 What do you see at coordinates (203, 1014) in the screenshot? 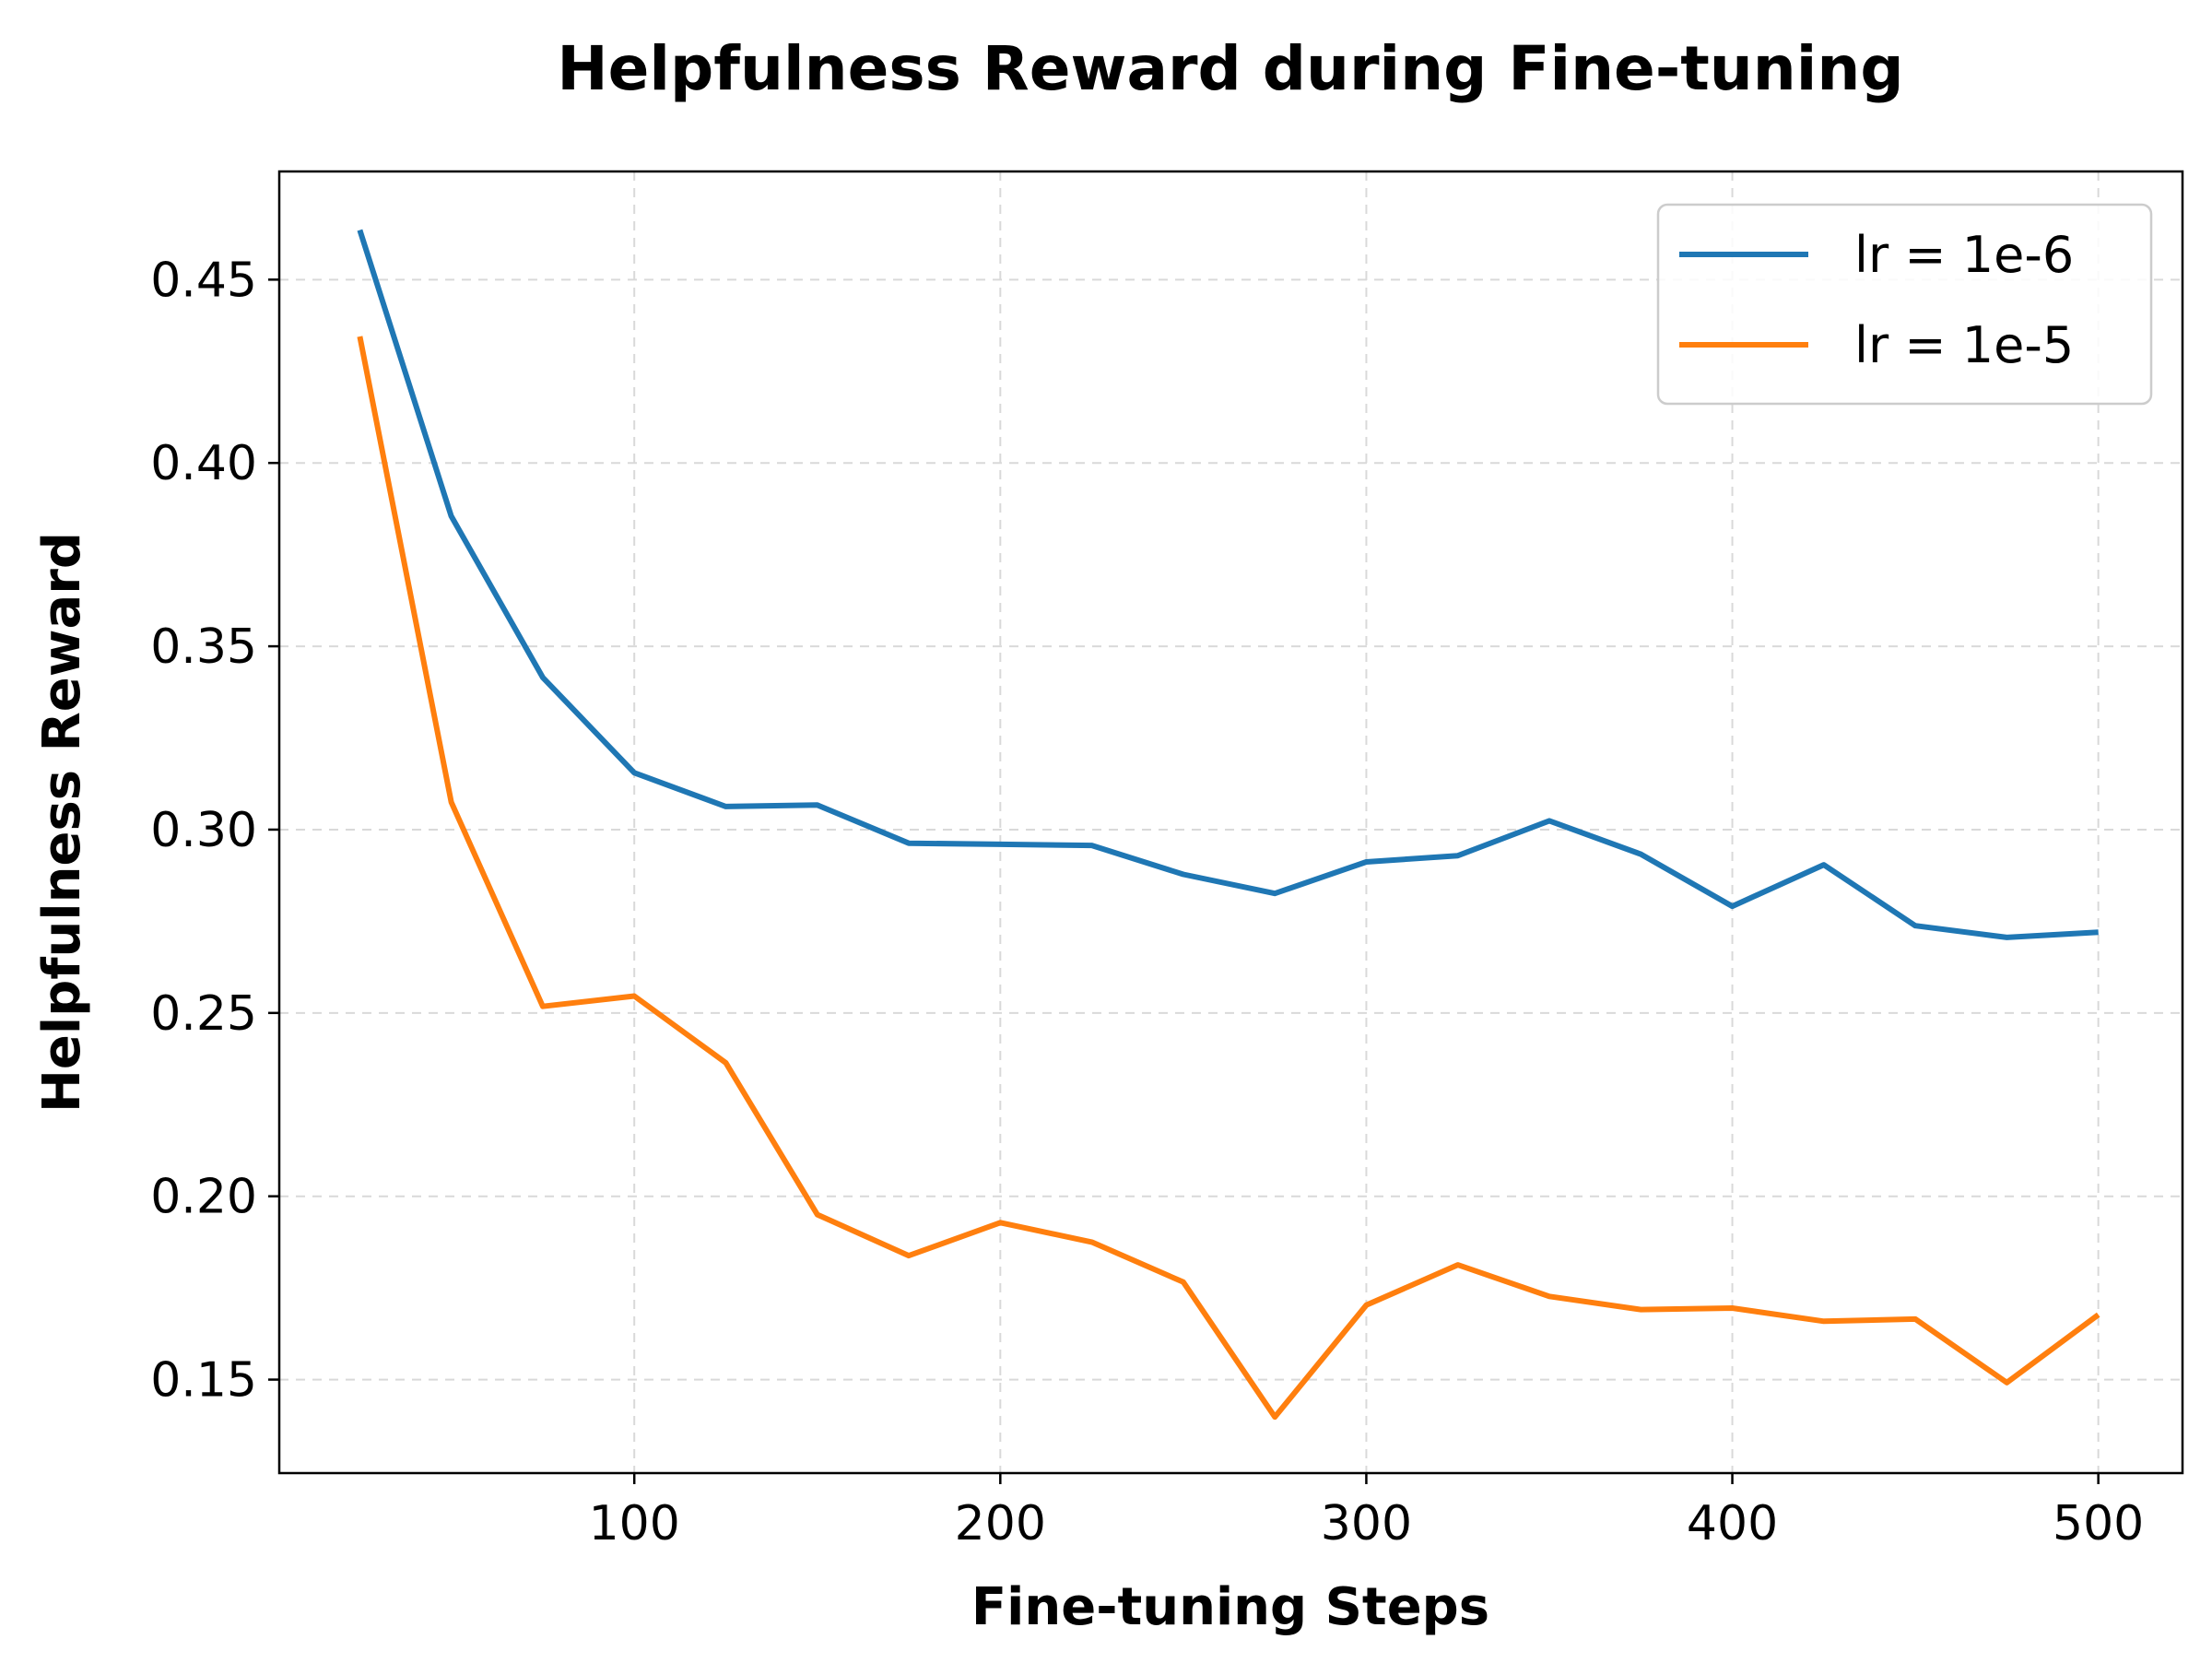
I see `y-tick-label: 0.25` at bounding box center [203, 1014].